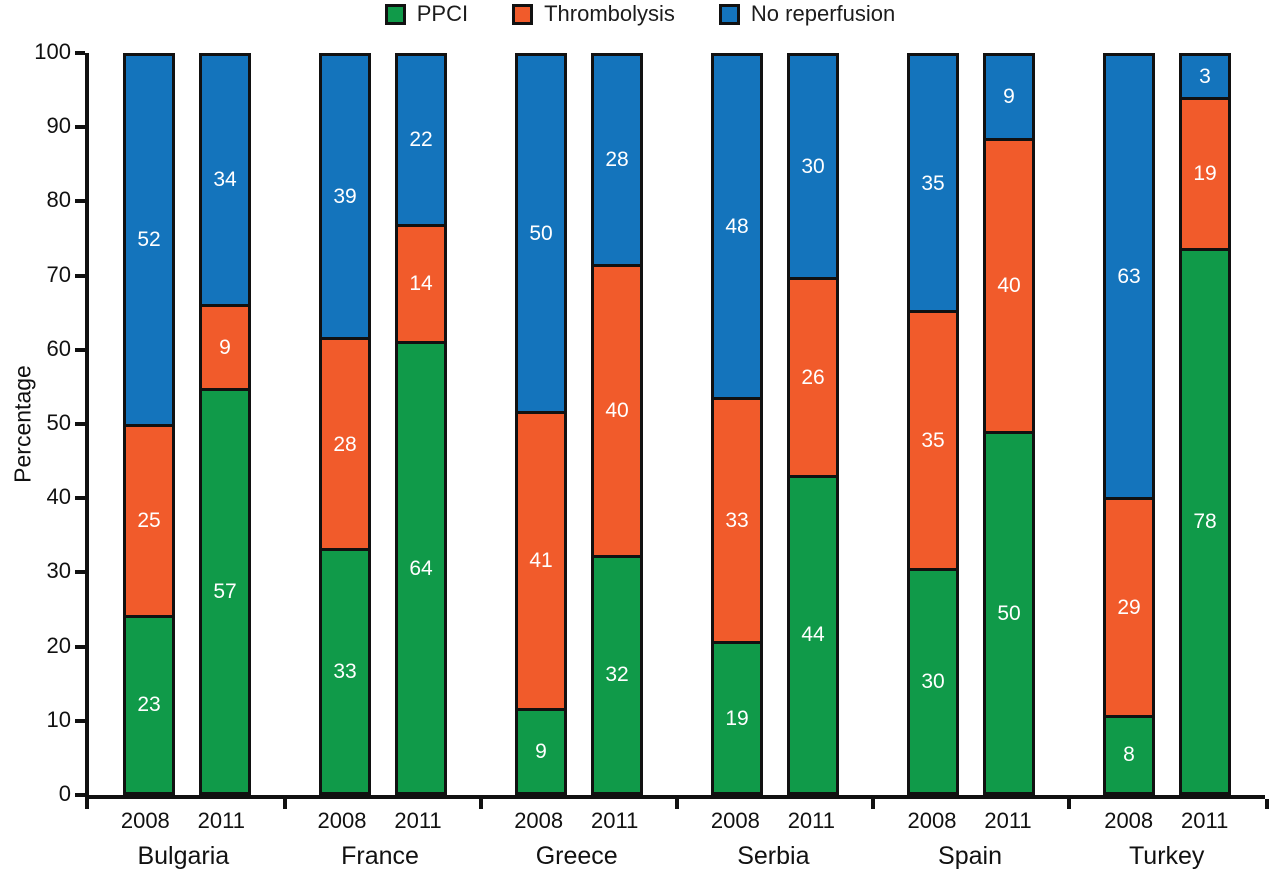  I want to click on segment-value-label: 34, so click(225, 180).